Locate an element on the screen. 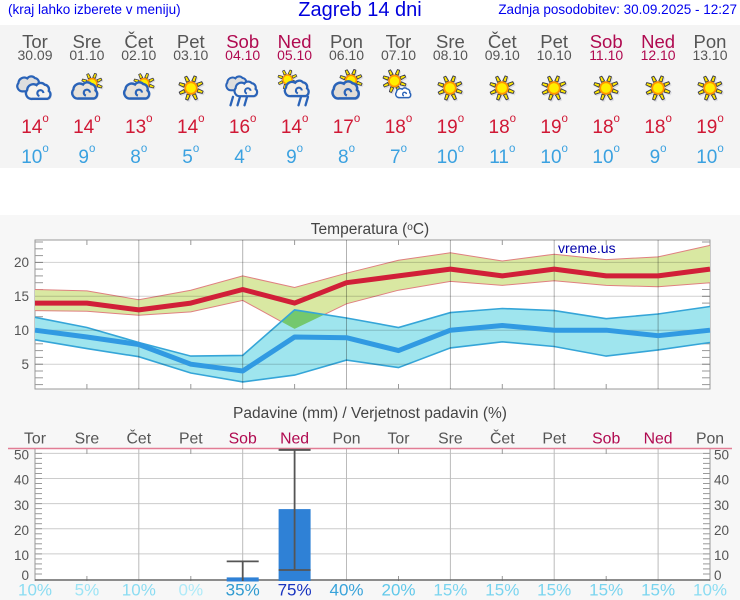 The width and height of the screenshot is (740, 600). svg-text:Padavine (mm) / Verjetnost pad: Padavine (mm) / Verjetnost padavin (%) is located at coordinates (370, 413).